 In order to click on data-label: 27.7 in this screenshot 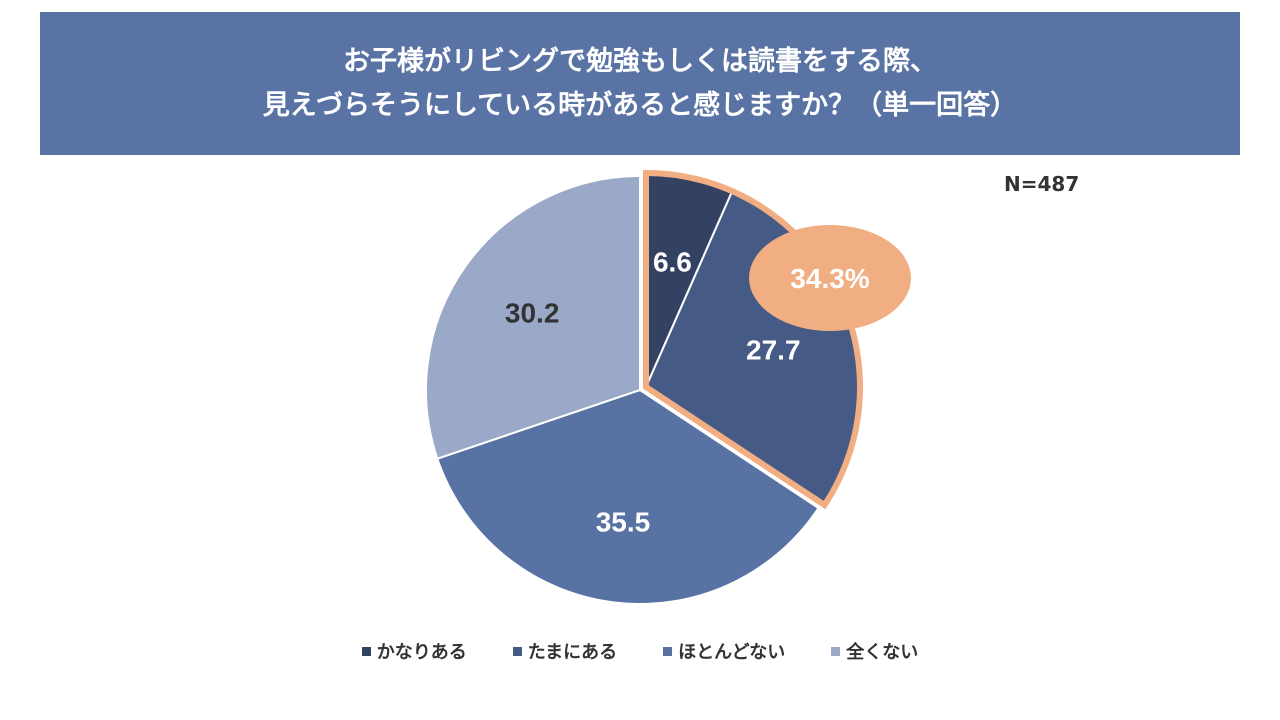, I will do `click(773, 350)`.